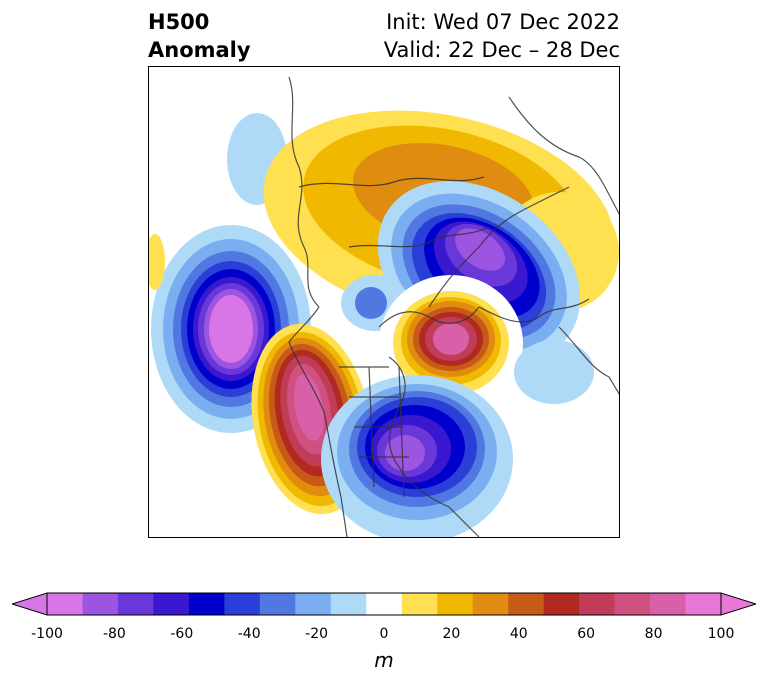 This screenshot has width=768, height=684. What do you see at coordinates (417, 456) in the screenshot?
I see `trough-east-na` at bounding box center [417, 456].